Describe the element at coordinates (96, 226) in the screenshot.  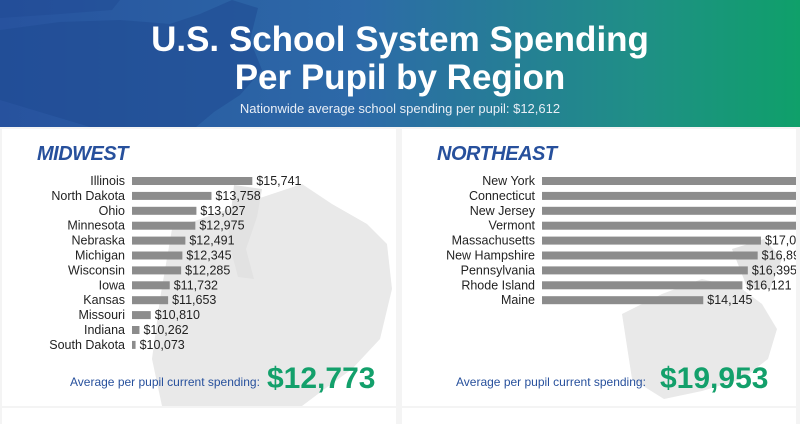
I see `midwest-category-label: Minnesota` at that location.